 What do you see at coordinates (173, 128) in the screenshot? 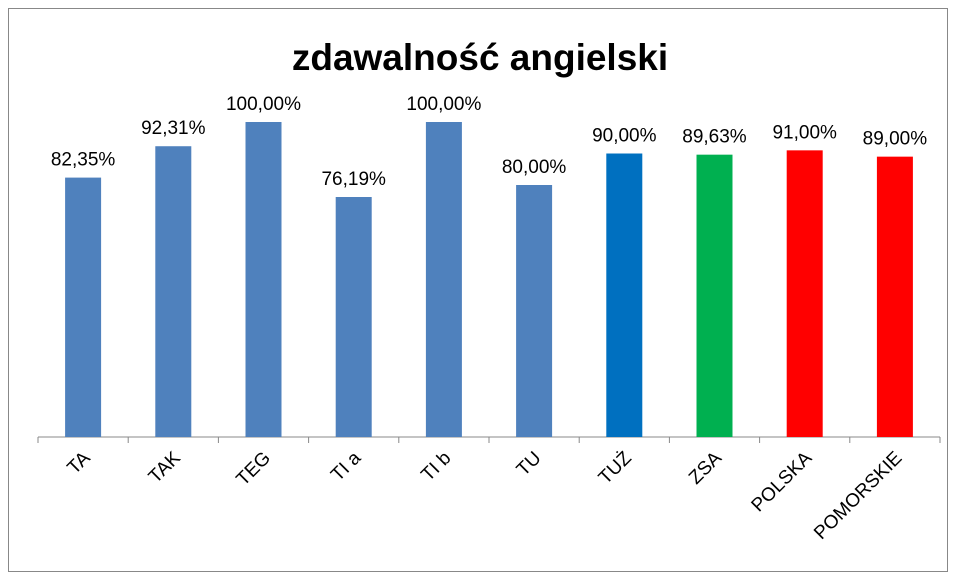
I see `data-label: 92,31%` at bounding box center [173, 128].